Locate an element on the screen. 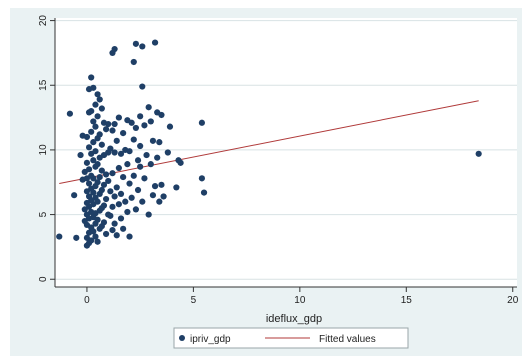 The width and height of the screenshot is (526, 363). y-tick-label-5: 5 is located at coordinates (43, 214).